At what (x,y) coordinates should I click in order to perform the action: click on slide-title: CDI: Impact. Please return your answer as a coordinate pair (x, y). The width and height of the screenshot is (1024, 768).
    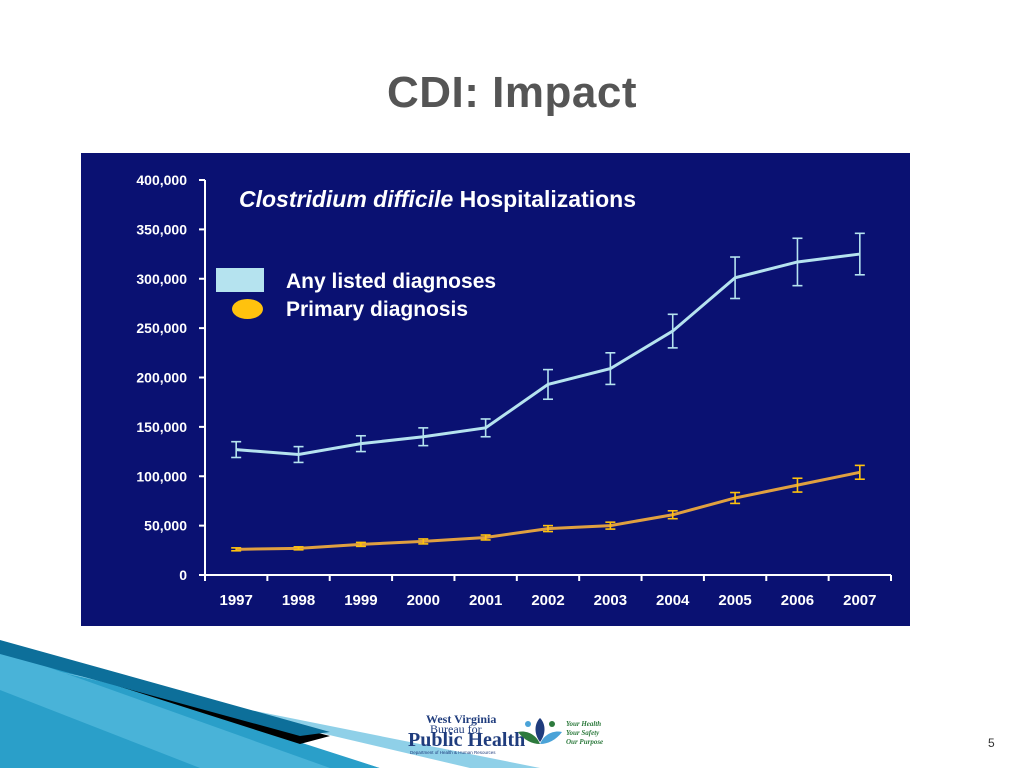
    Looking at the image, I should click on (512, 92).